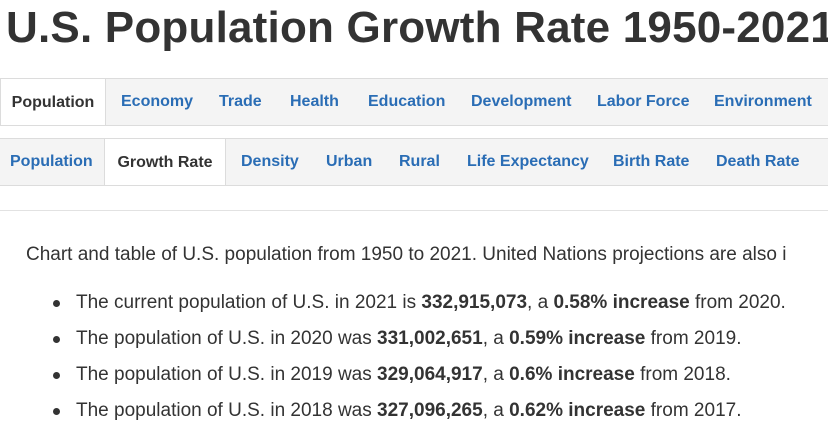  What do you see at coordinates (349, 161) in the screenshot?
I see `subtab-urban: Urban` at bounding box center [349, 161].